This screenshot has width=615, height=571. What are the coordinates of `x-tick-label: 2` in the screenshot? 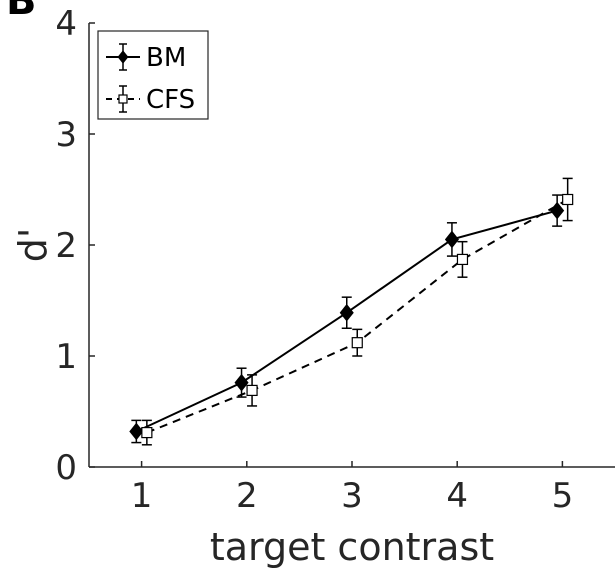 It's located at (247, 496).